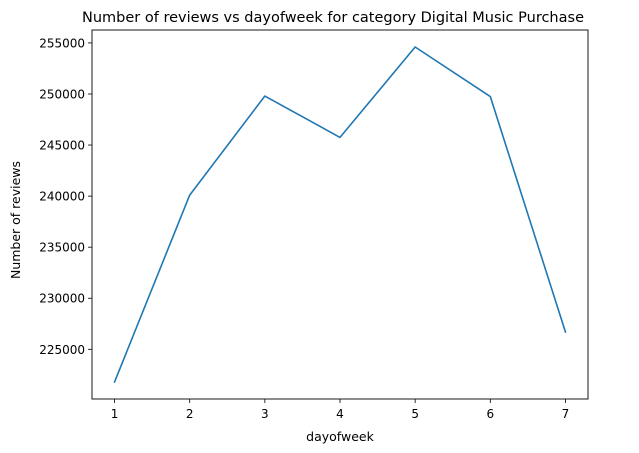  What do you see at coordinates (15, 220) in the screenshot?
I see `y-axis-label: Number of reviews` at bounding box center [15, 220].